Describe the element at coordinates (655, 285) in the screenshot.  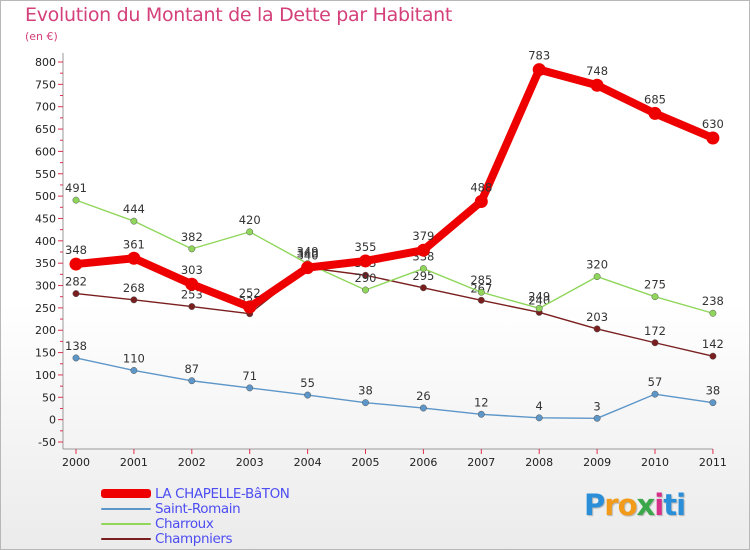
I see `data-label-charroux: 275` at that location.